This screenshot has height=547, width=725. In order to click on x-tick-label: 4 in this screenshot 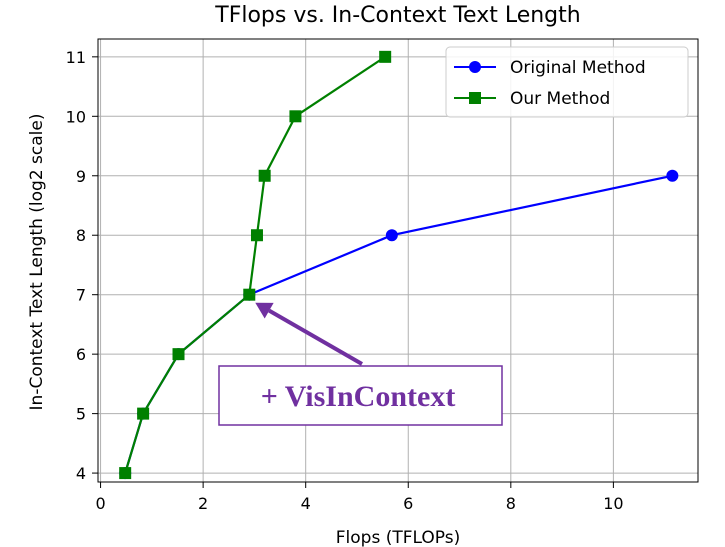, I will do `click(306, 503)`.